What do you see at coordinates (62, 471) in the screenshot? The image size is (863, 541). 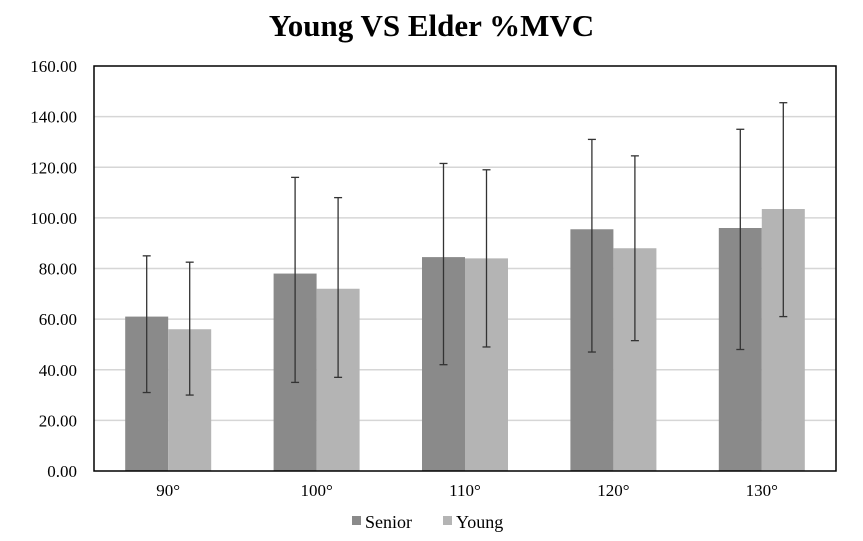 I see `y-tick-label: 0.00` at bounding box center [62, 471].